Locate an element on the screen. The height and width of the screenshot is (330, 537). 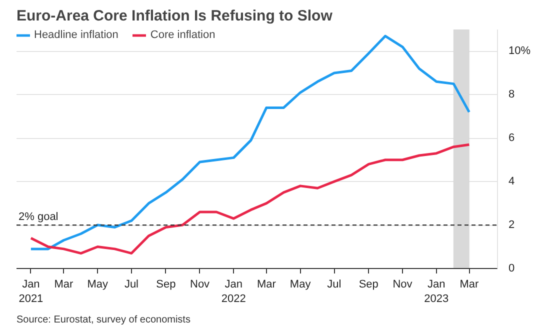
ref-line-label: 2% goal is located at coordinates (38, 217).